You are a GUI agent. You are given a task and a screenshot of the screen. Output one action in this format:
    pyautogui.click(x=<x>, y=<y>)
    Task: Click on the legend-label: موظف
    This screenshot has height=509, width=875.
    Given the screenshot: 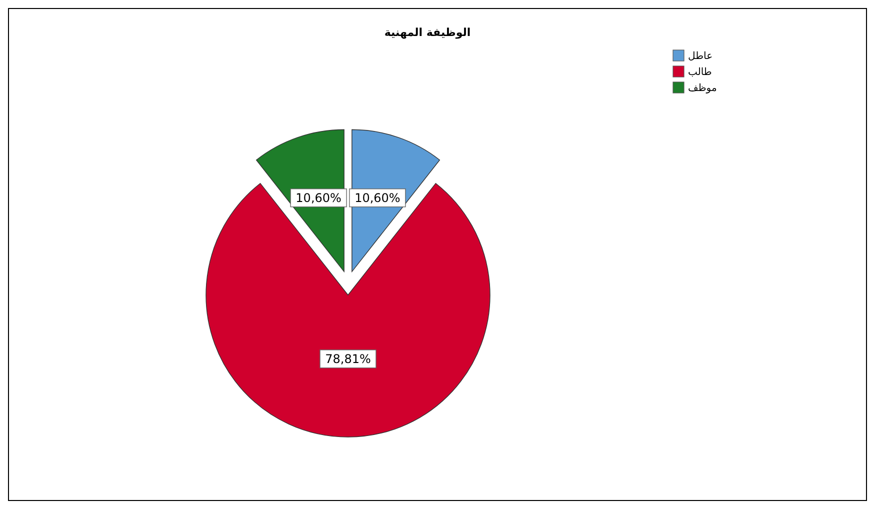 What is the action you would take?
    pyautogui.click(x=702, y=88)
    